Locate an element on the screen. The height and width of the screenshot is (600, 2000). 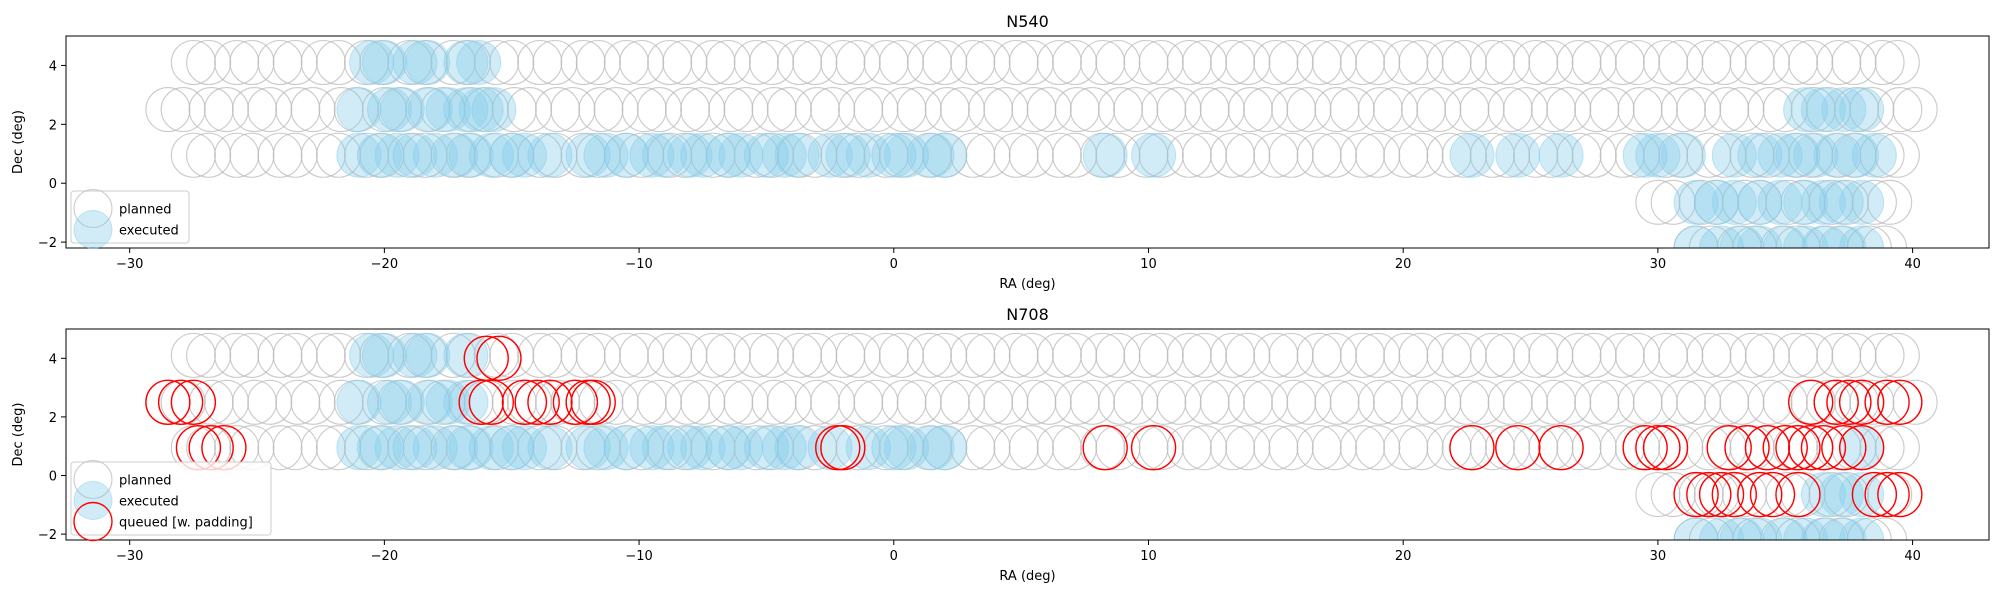
legend-box is located at coordinates (130, 217).